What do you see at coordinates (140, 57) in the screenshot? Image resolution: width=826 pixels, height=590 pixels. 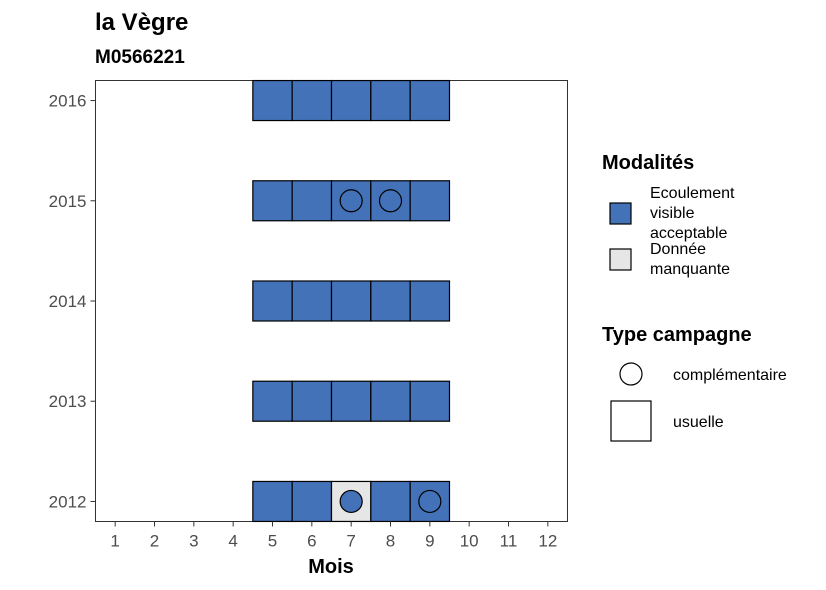 I see `chart-subtitle: M0566221` at bounding box center [140, 57].